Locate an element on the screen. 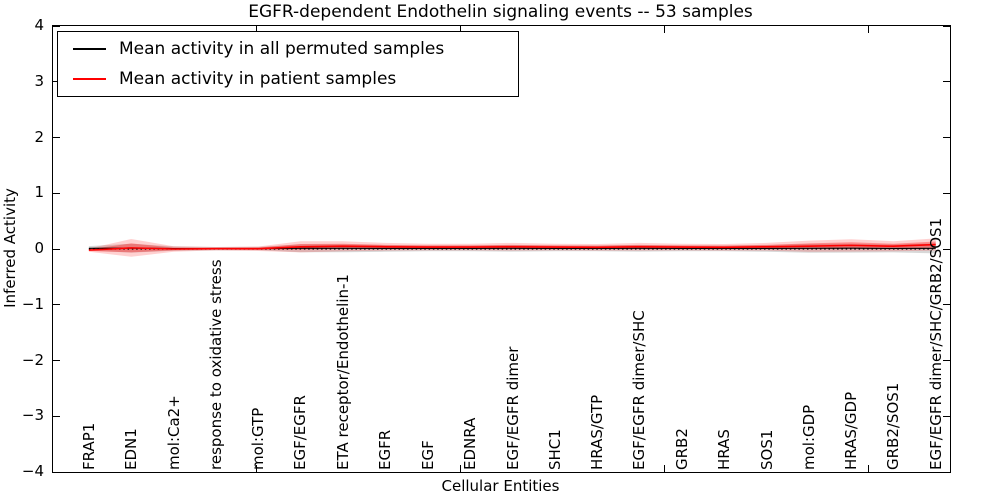  x-tick-label: ETA receptor/Endothelin-1 is located at coordinates (342, 372).